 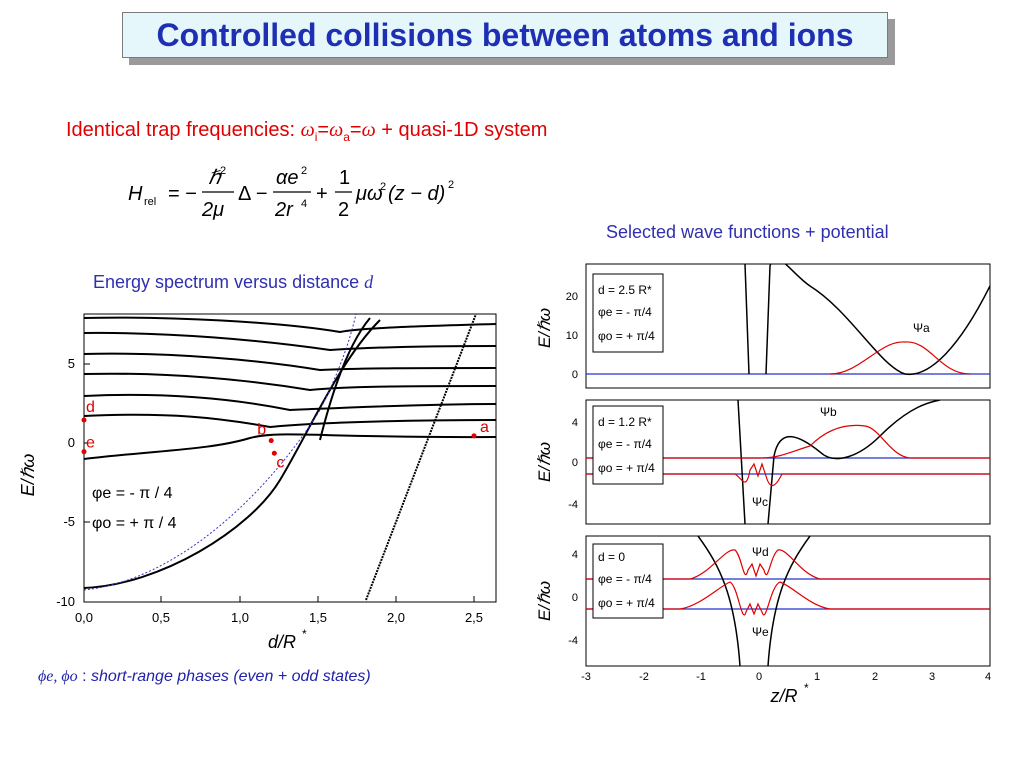 I want to click on r-xtick-2: 2, so click(x=875, y=677).